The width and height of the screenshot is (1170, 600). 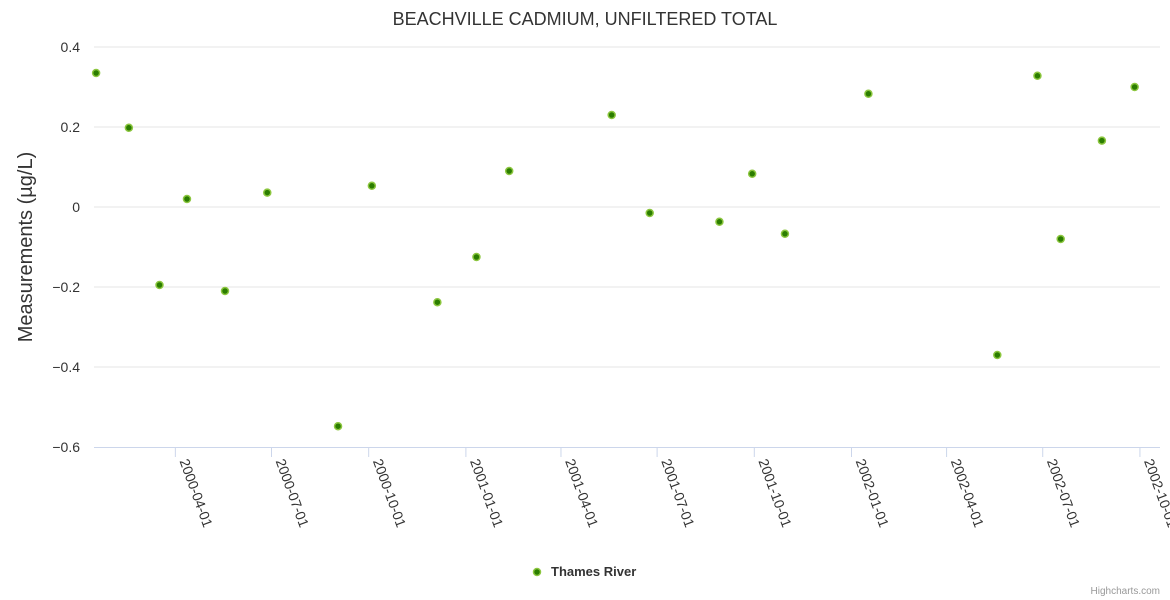 I want to click on x-tick-label: 2001-01-01, so click(x=487, y=493).